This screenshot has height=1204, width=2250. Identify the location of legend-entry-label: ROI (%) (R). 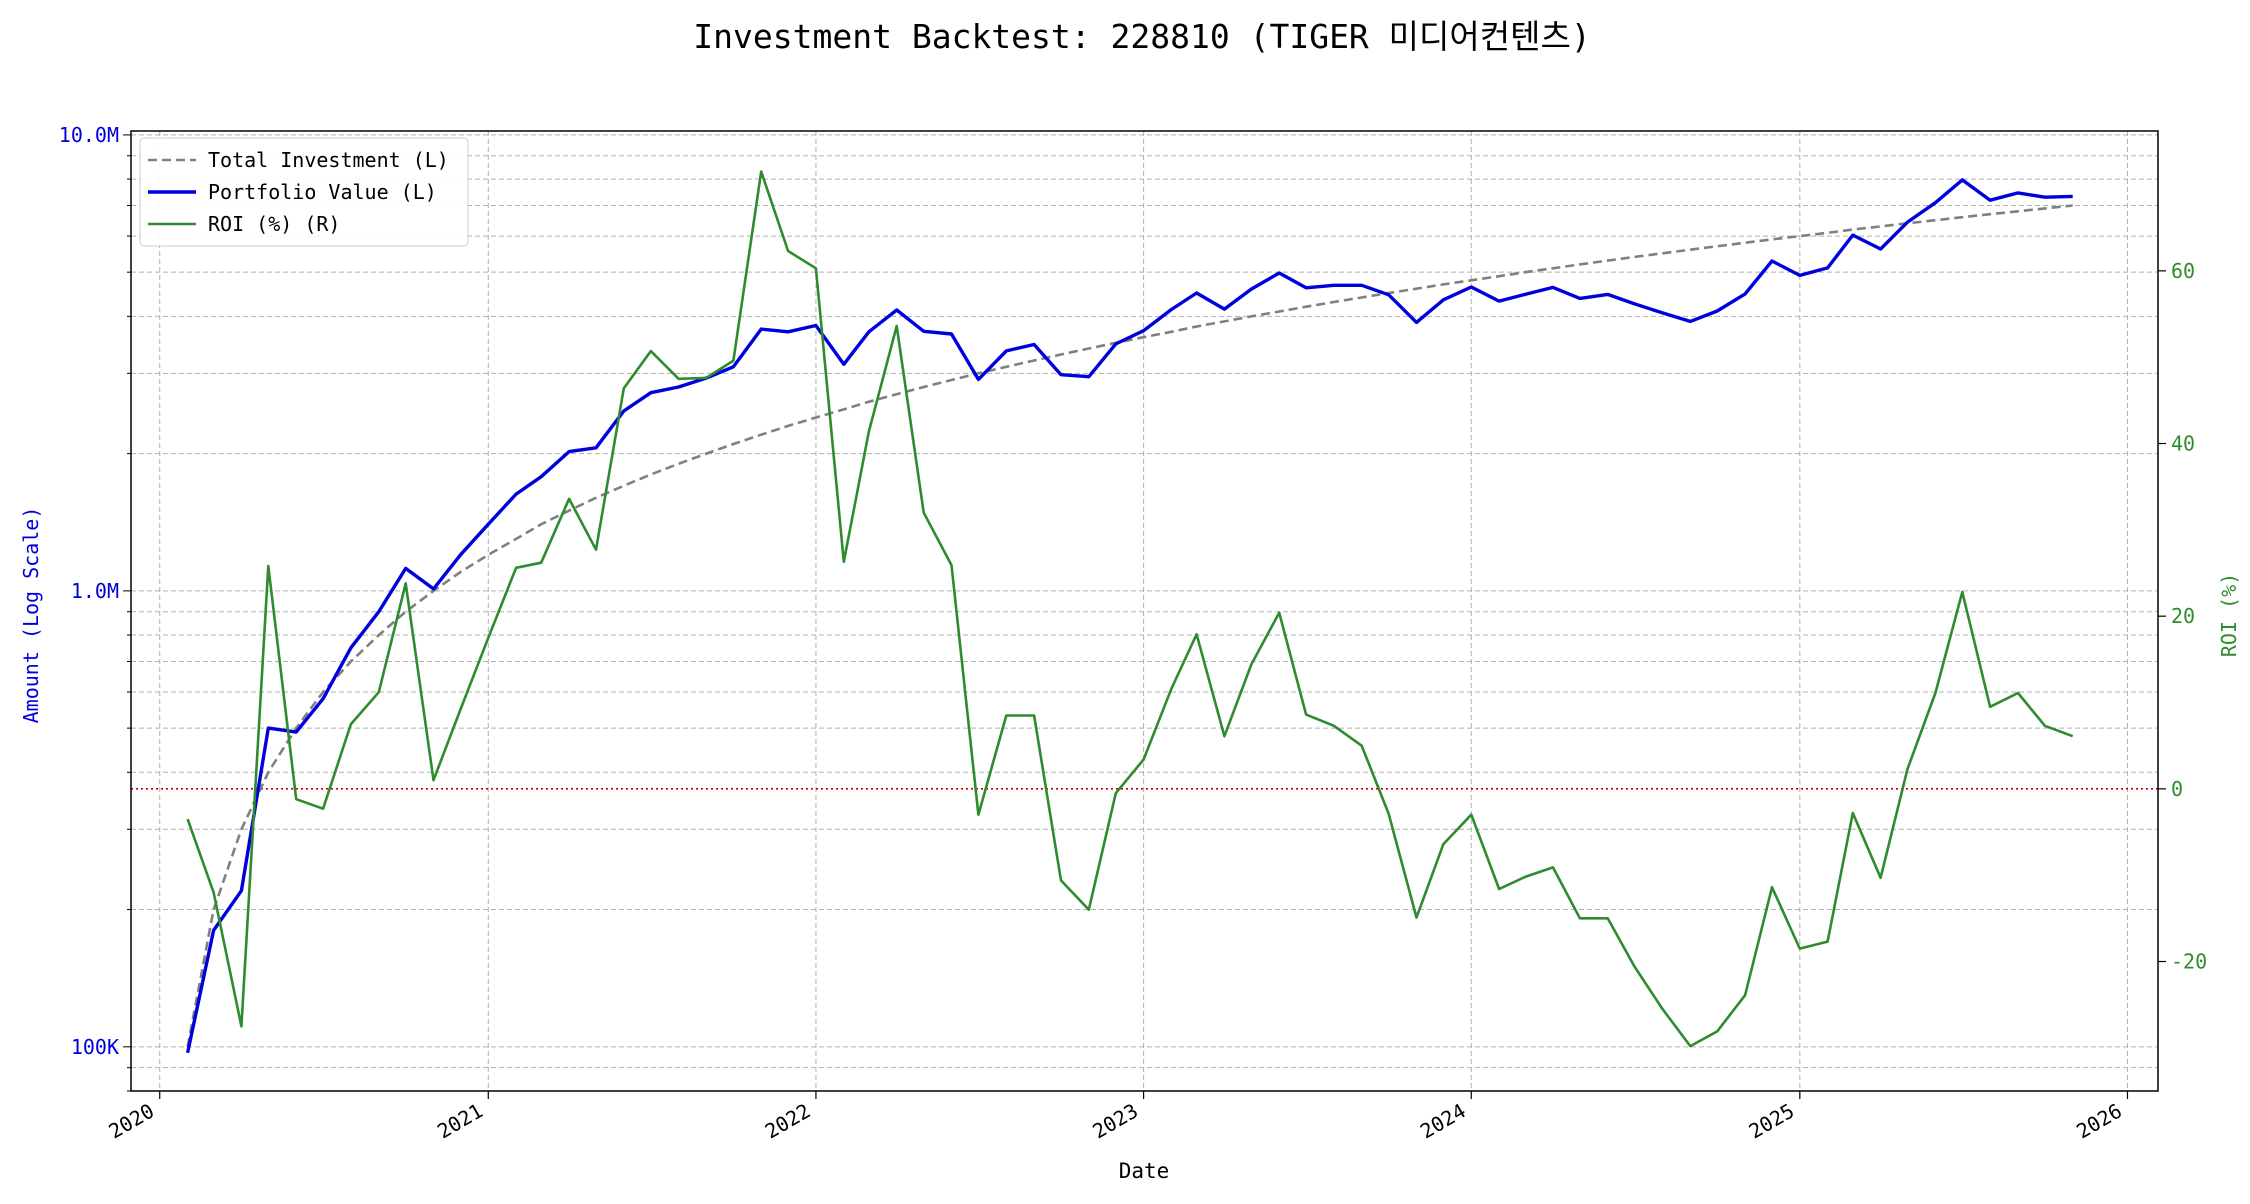
(274, 224).